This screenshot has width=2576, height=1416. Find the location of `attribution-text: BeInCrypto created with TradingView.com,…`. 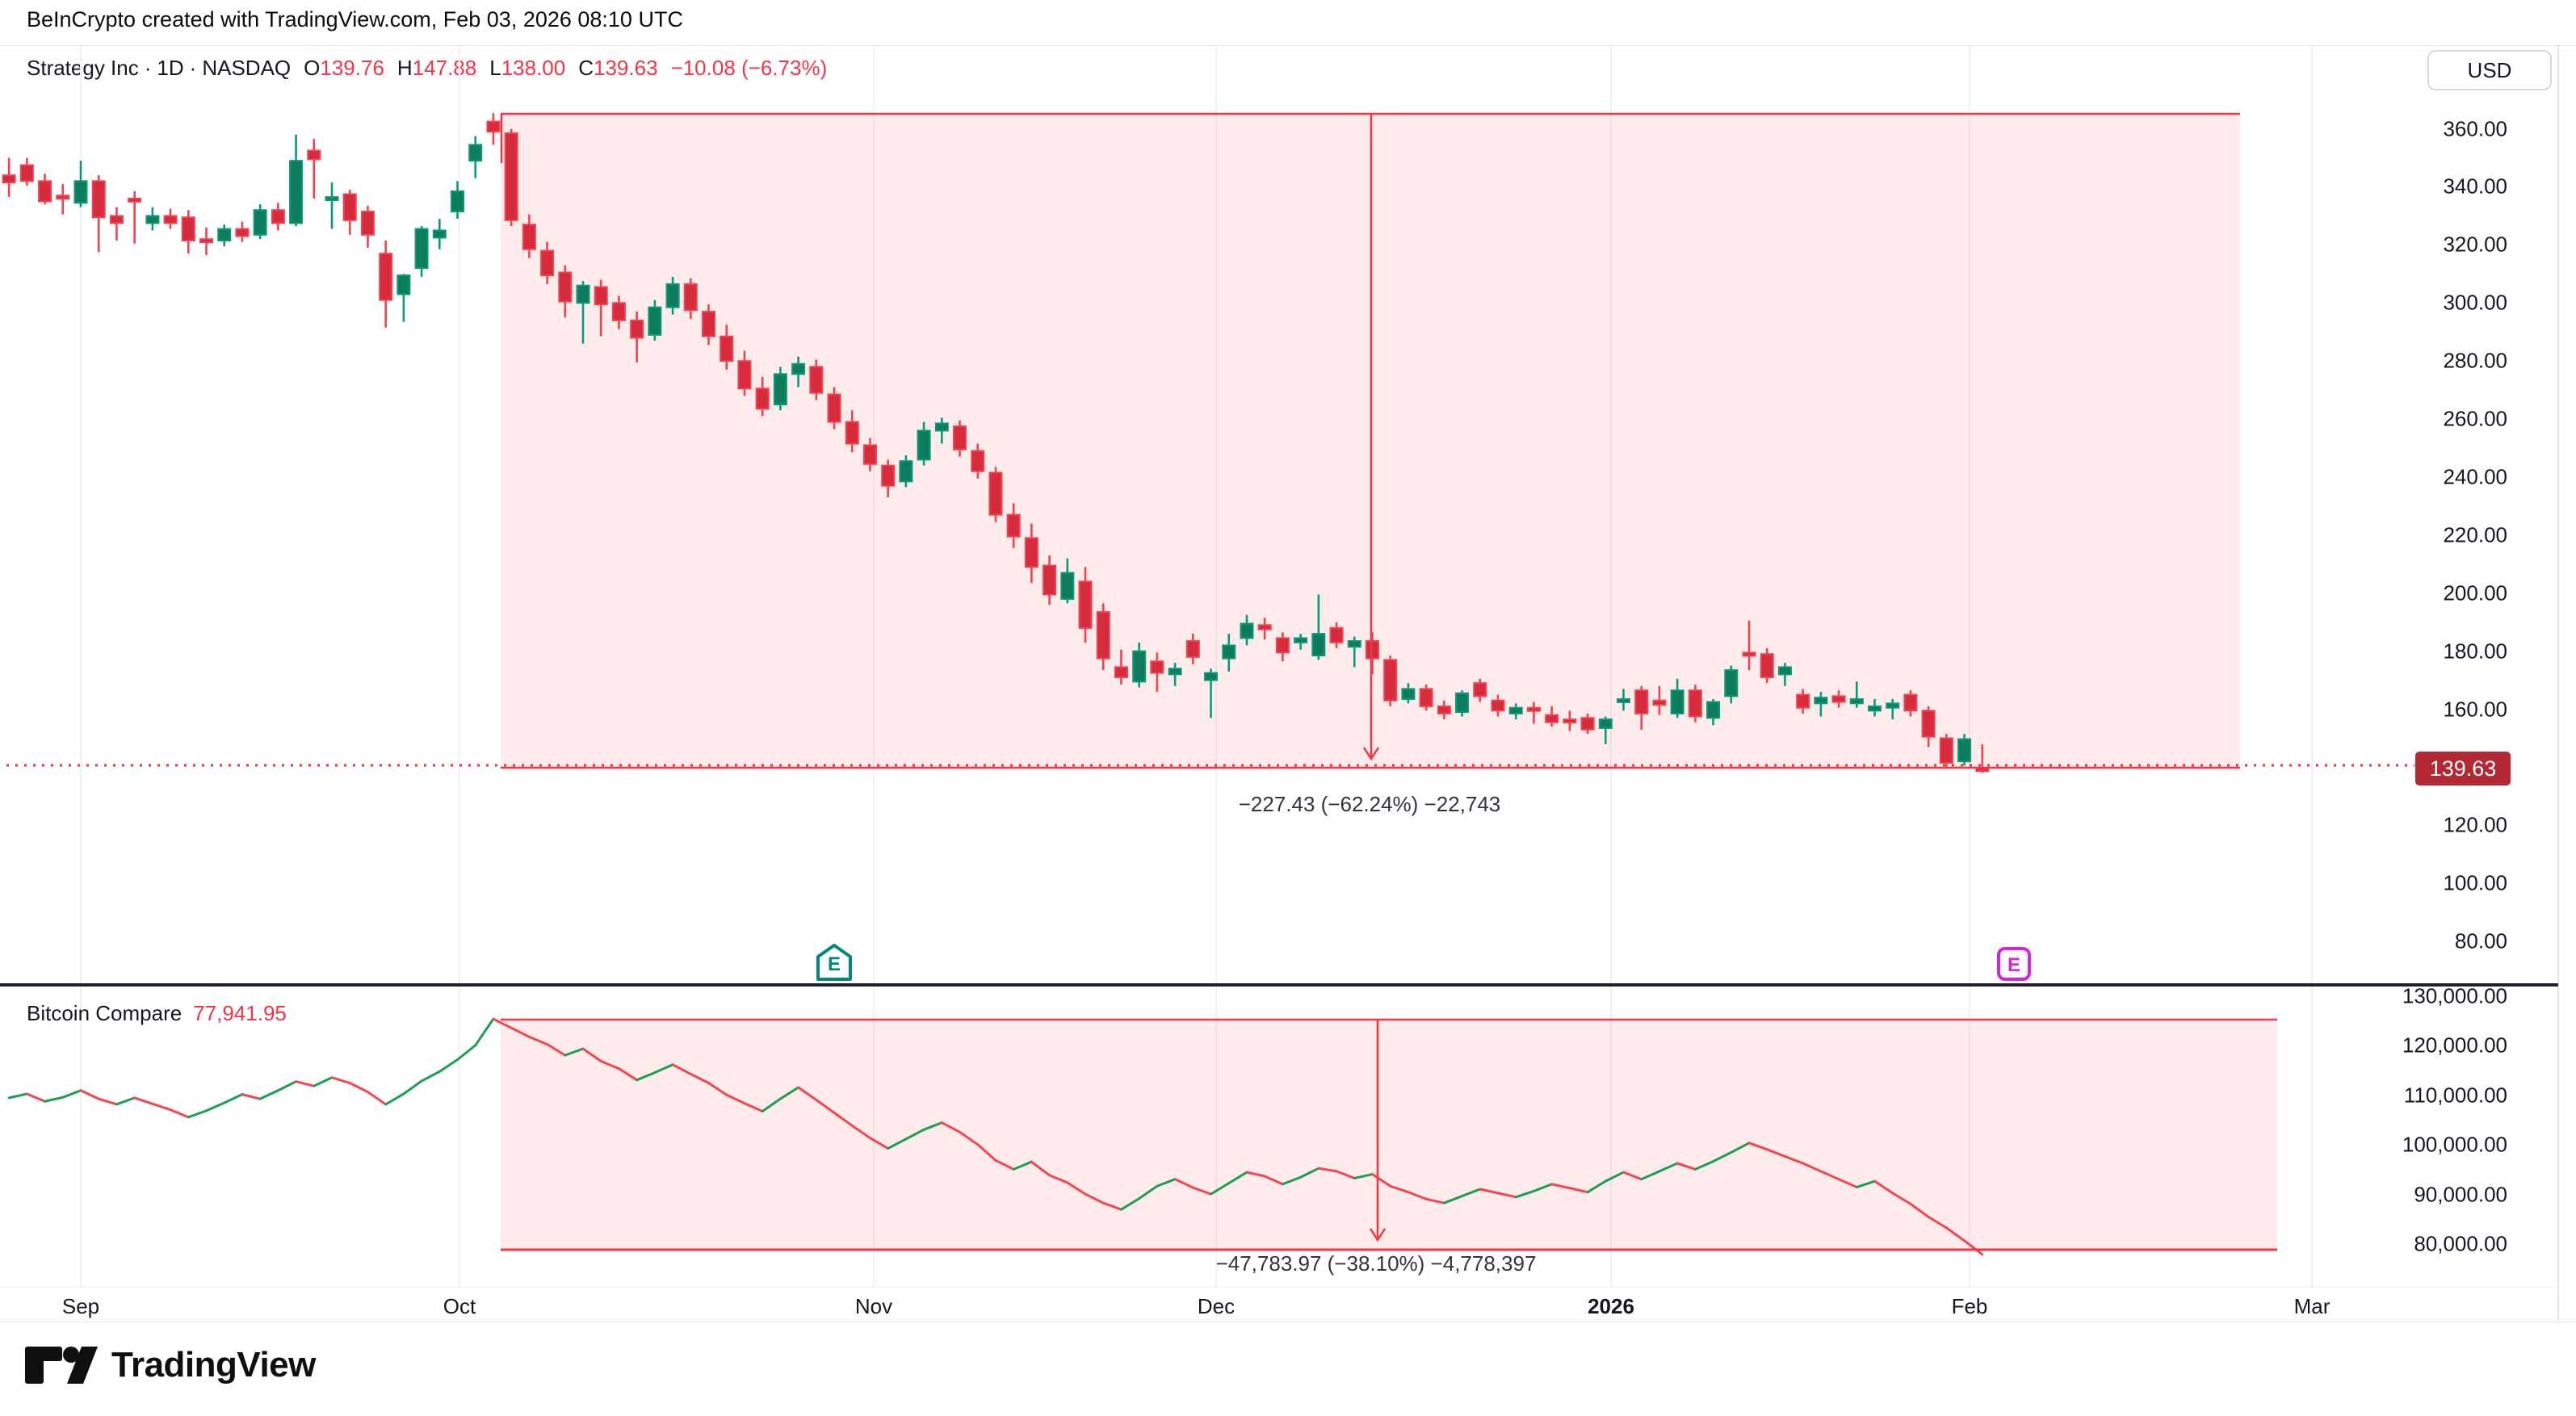

attribution-text: BeInCrypto created with TradingView.com,… is located at coordinates (355, 19).